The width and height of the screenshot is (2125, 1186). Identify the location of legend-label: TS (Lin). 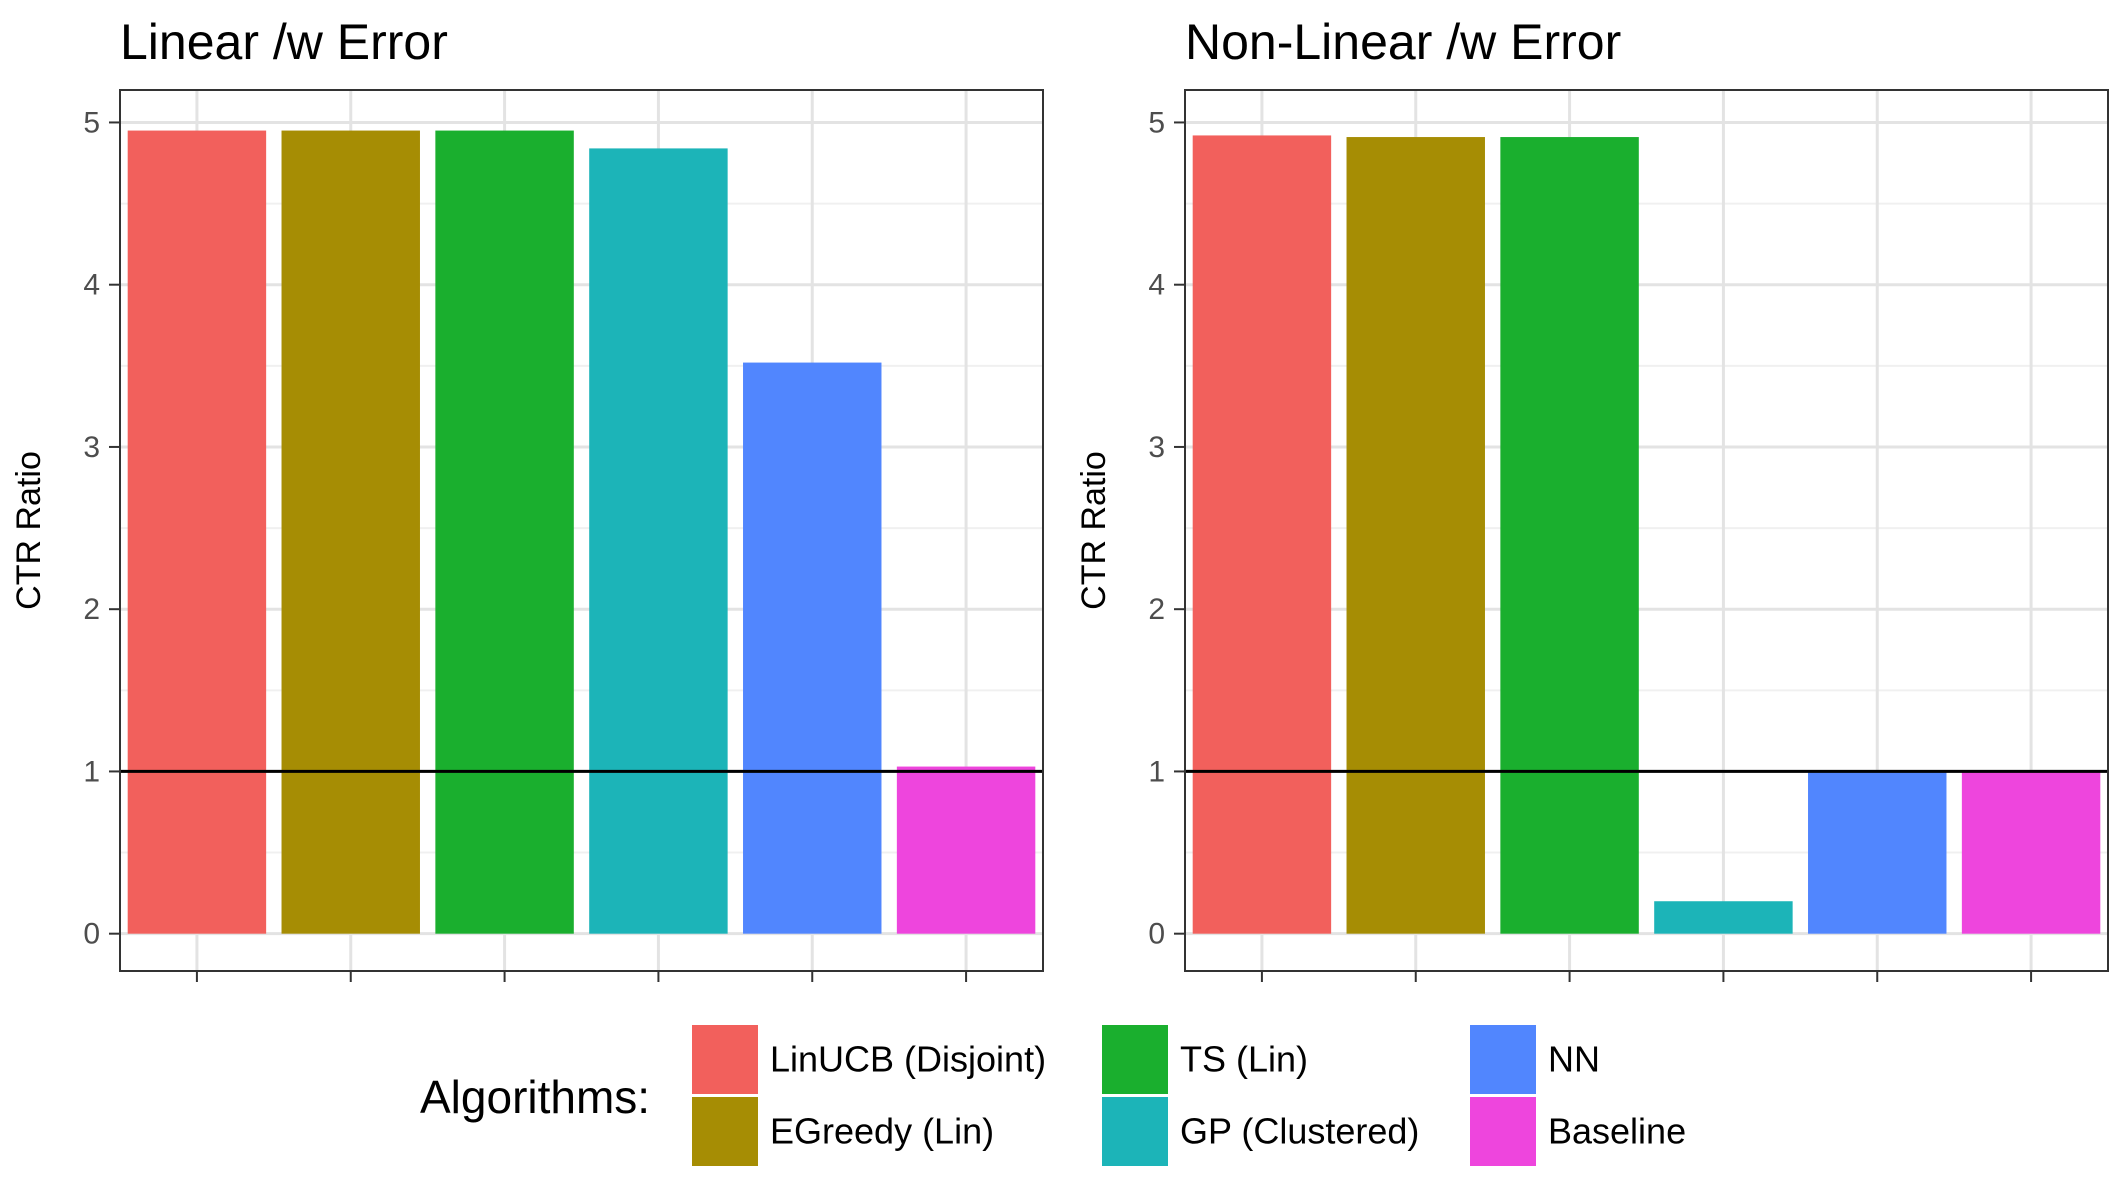
(1244, 1059).